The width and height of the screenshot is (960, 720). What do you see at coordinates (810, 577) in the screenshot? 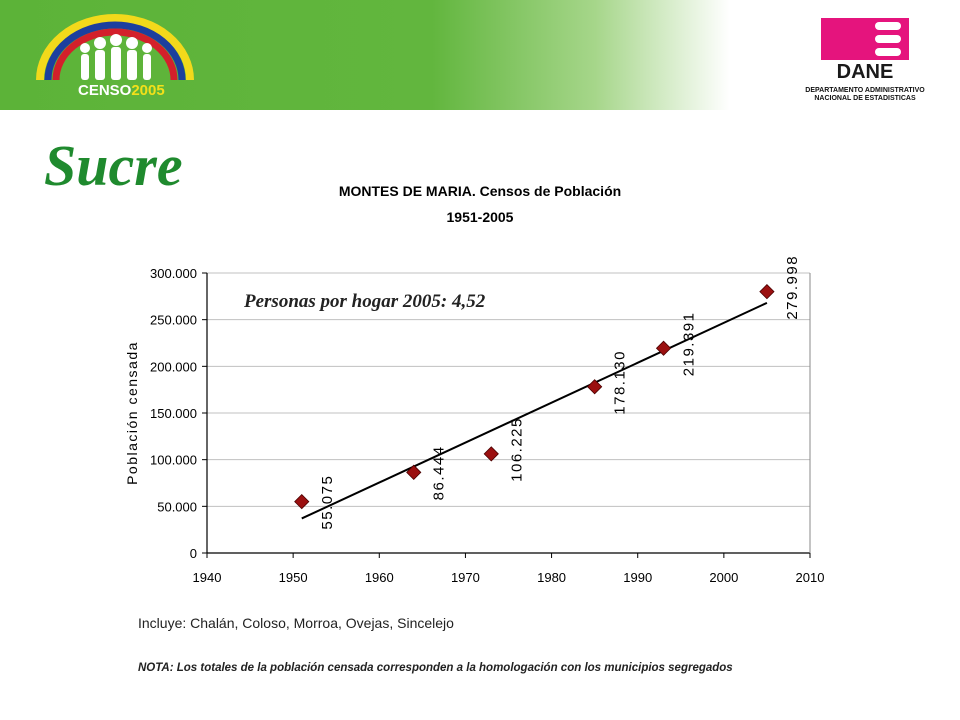
I see `x-tick-label: 2010` at bounding box center [810, 577].